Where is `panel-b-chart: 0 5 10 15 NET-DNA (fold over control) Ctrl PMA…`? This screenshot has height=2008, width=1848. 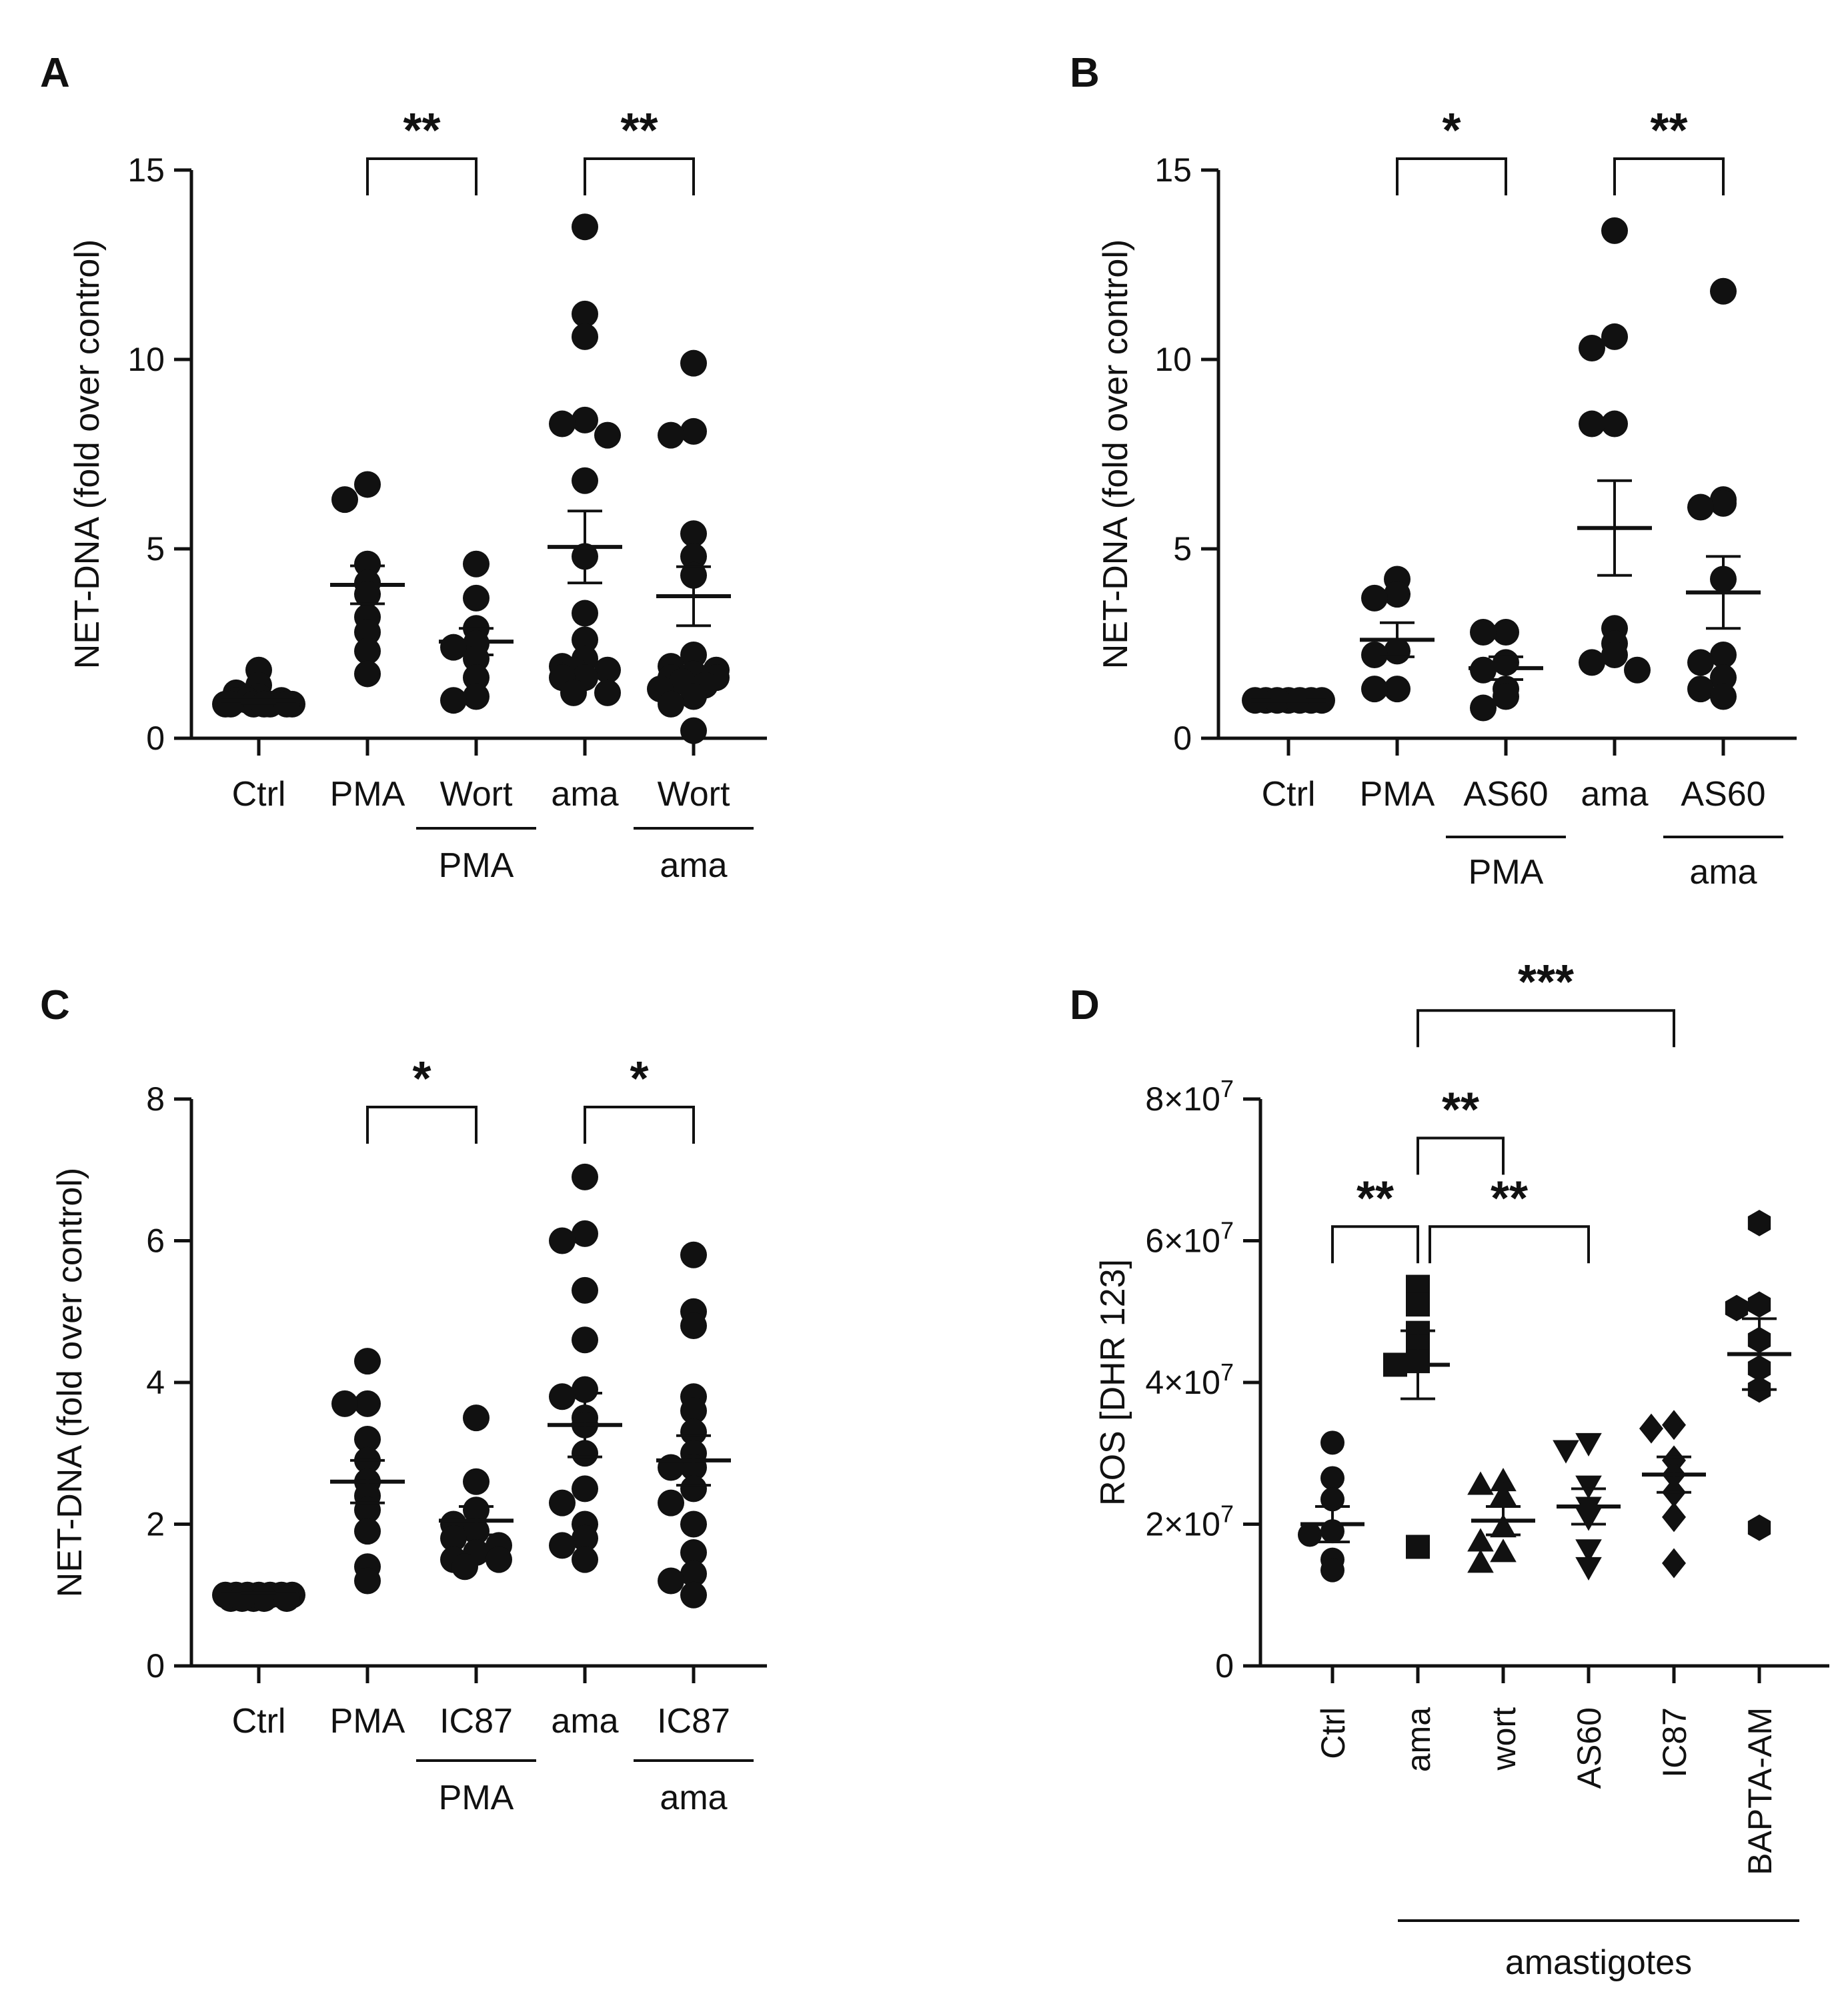 panel-b-chart: 0 5 10 15 NET-DNA (fold over control) Ctrl PMA… is located at coordinates (1446, 498).